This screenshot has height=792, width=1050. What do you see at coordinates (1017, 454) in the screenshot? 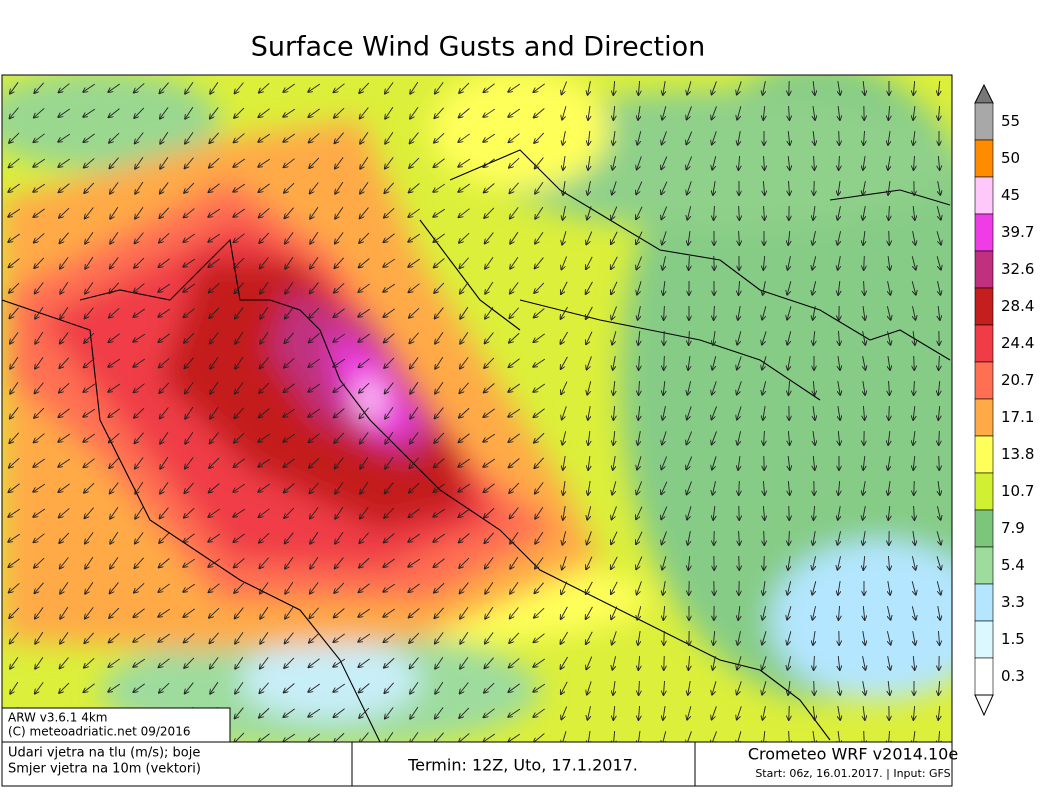
I see `legend-label: 13.8` at bounding box center [1017, 454].